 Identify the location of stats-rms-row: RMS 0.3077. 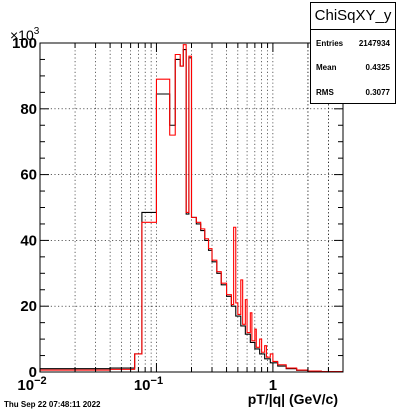
(353, 92).